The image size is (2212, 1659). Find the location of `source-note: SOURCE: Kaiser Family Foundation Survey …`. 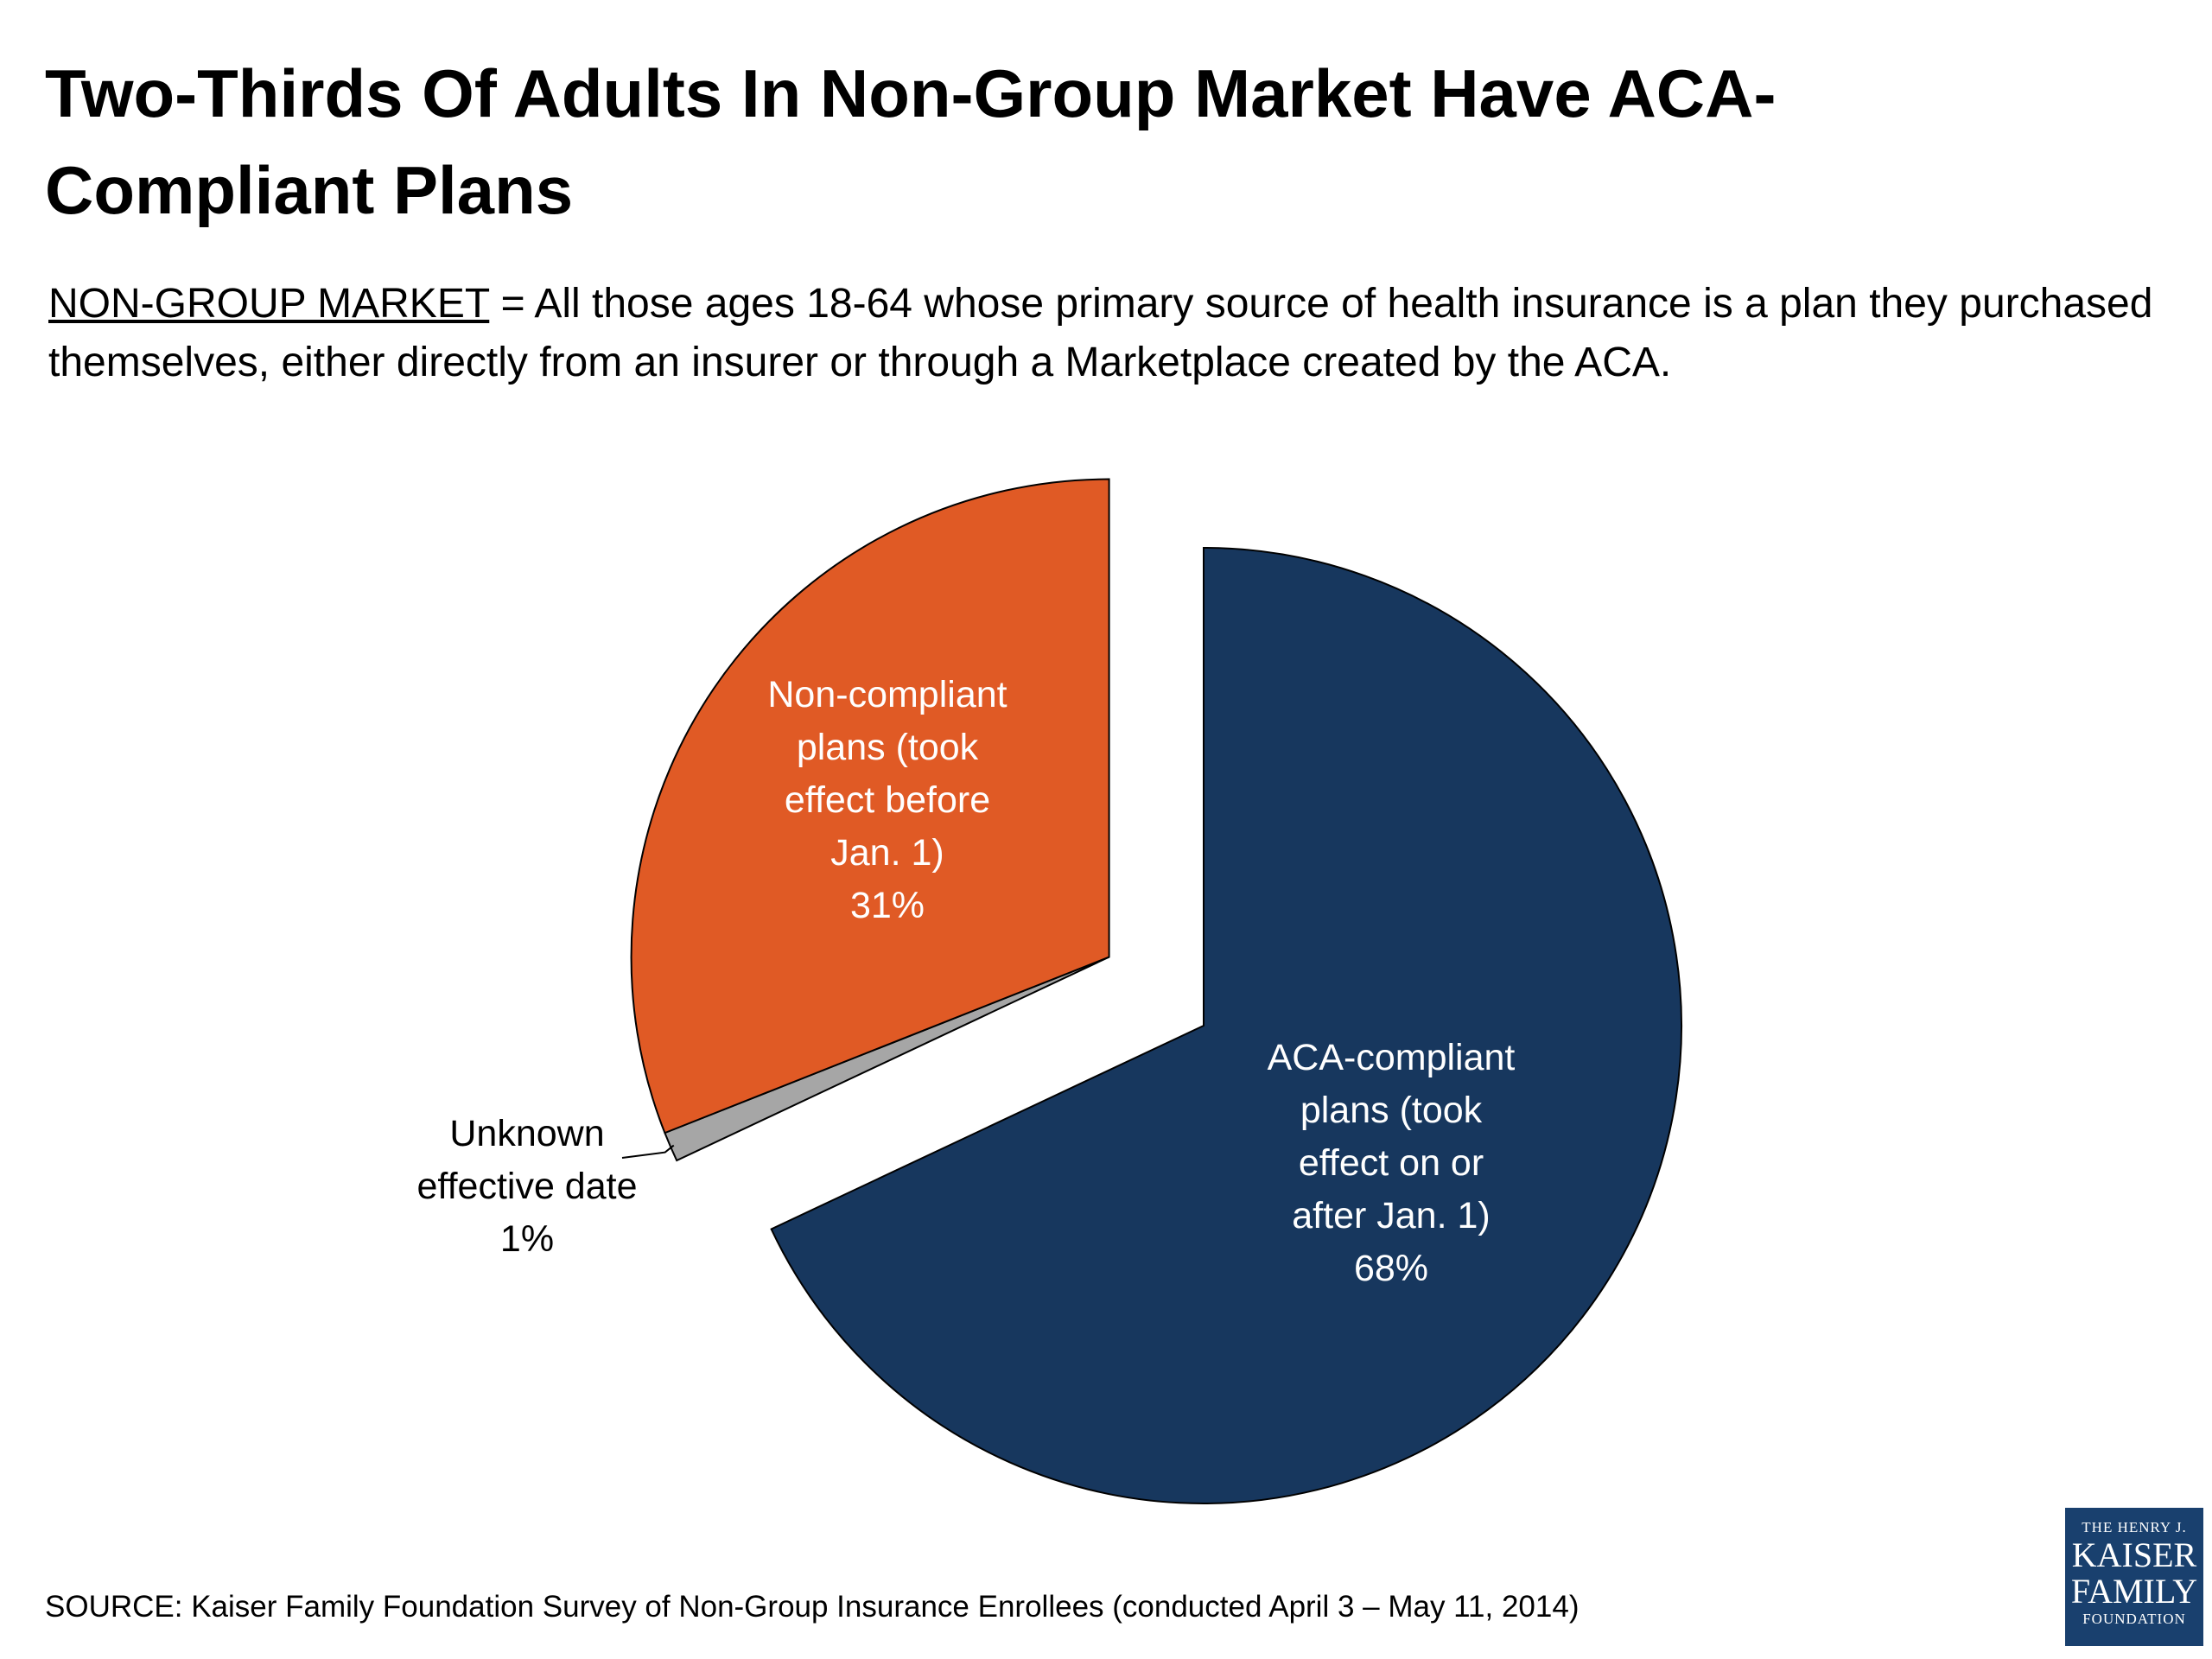

source-note: SOURCE: Kaiser Family Foundation Survey … is located at coordinates (812, 1607).